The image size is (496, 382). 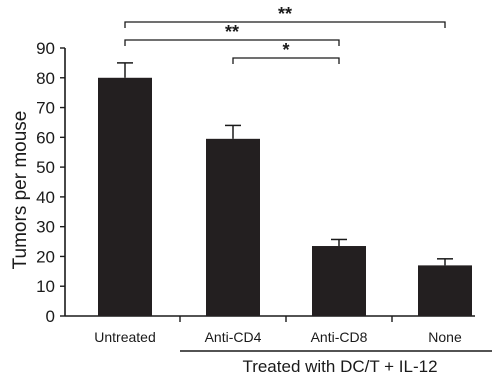 What do you see at coordinates (45, 137) in the screenshot?
I see `y-tick-label: 60` at bounding box center [45, 137].